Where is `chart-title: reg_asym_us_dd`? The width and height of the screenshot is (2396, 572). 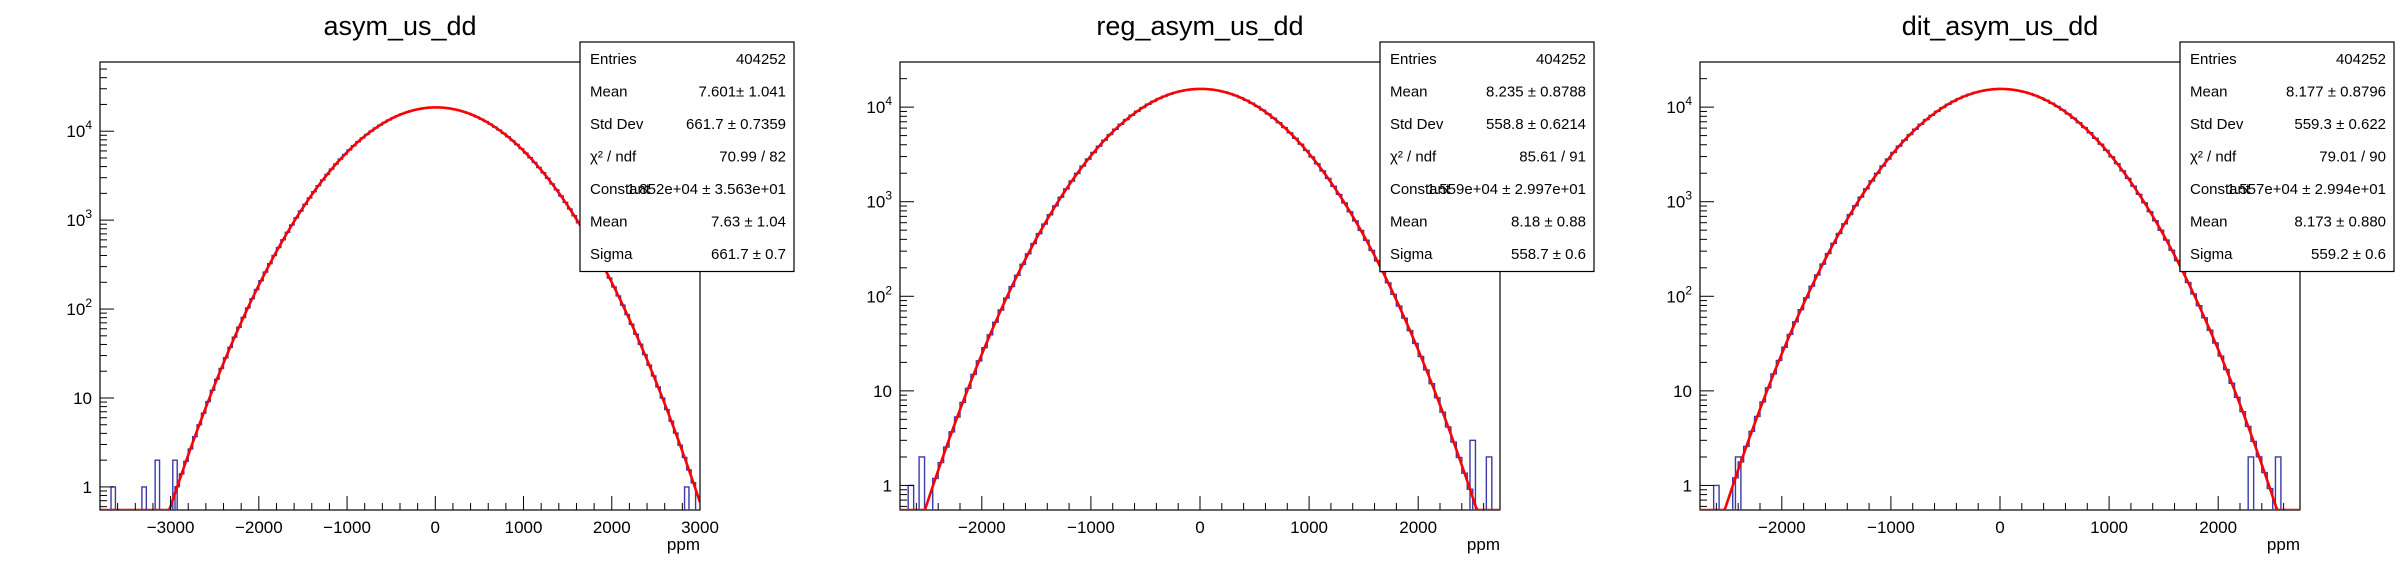 chart-title: reg_asym_us_dd is located at coordinates (1199, 26).